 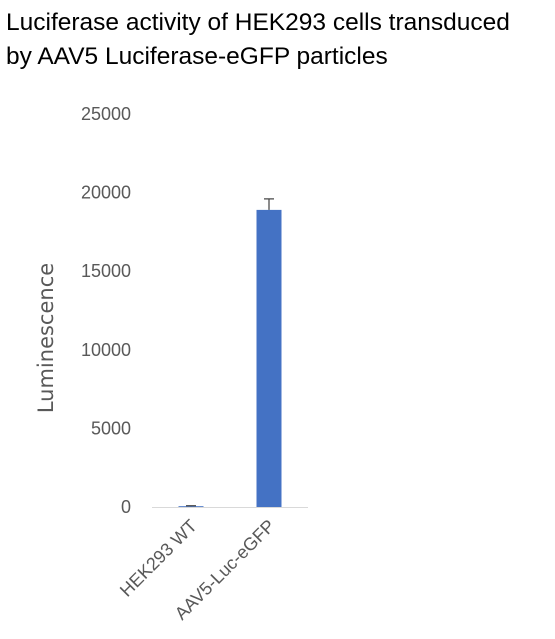 I want to click on y-axis-label: Luminescence, so click(x=46, y=338).